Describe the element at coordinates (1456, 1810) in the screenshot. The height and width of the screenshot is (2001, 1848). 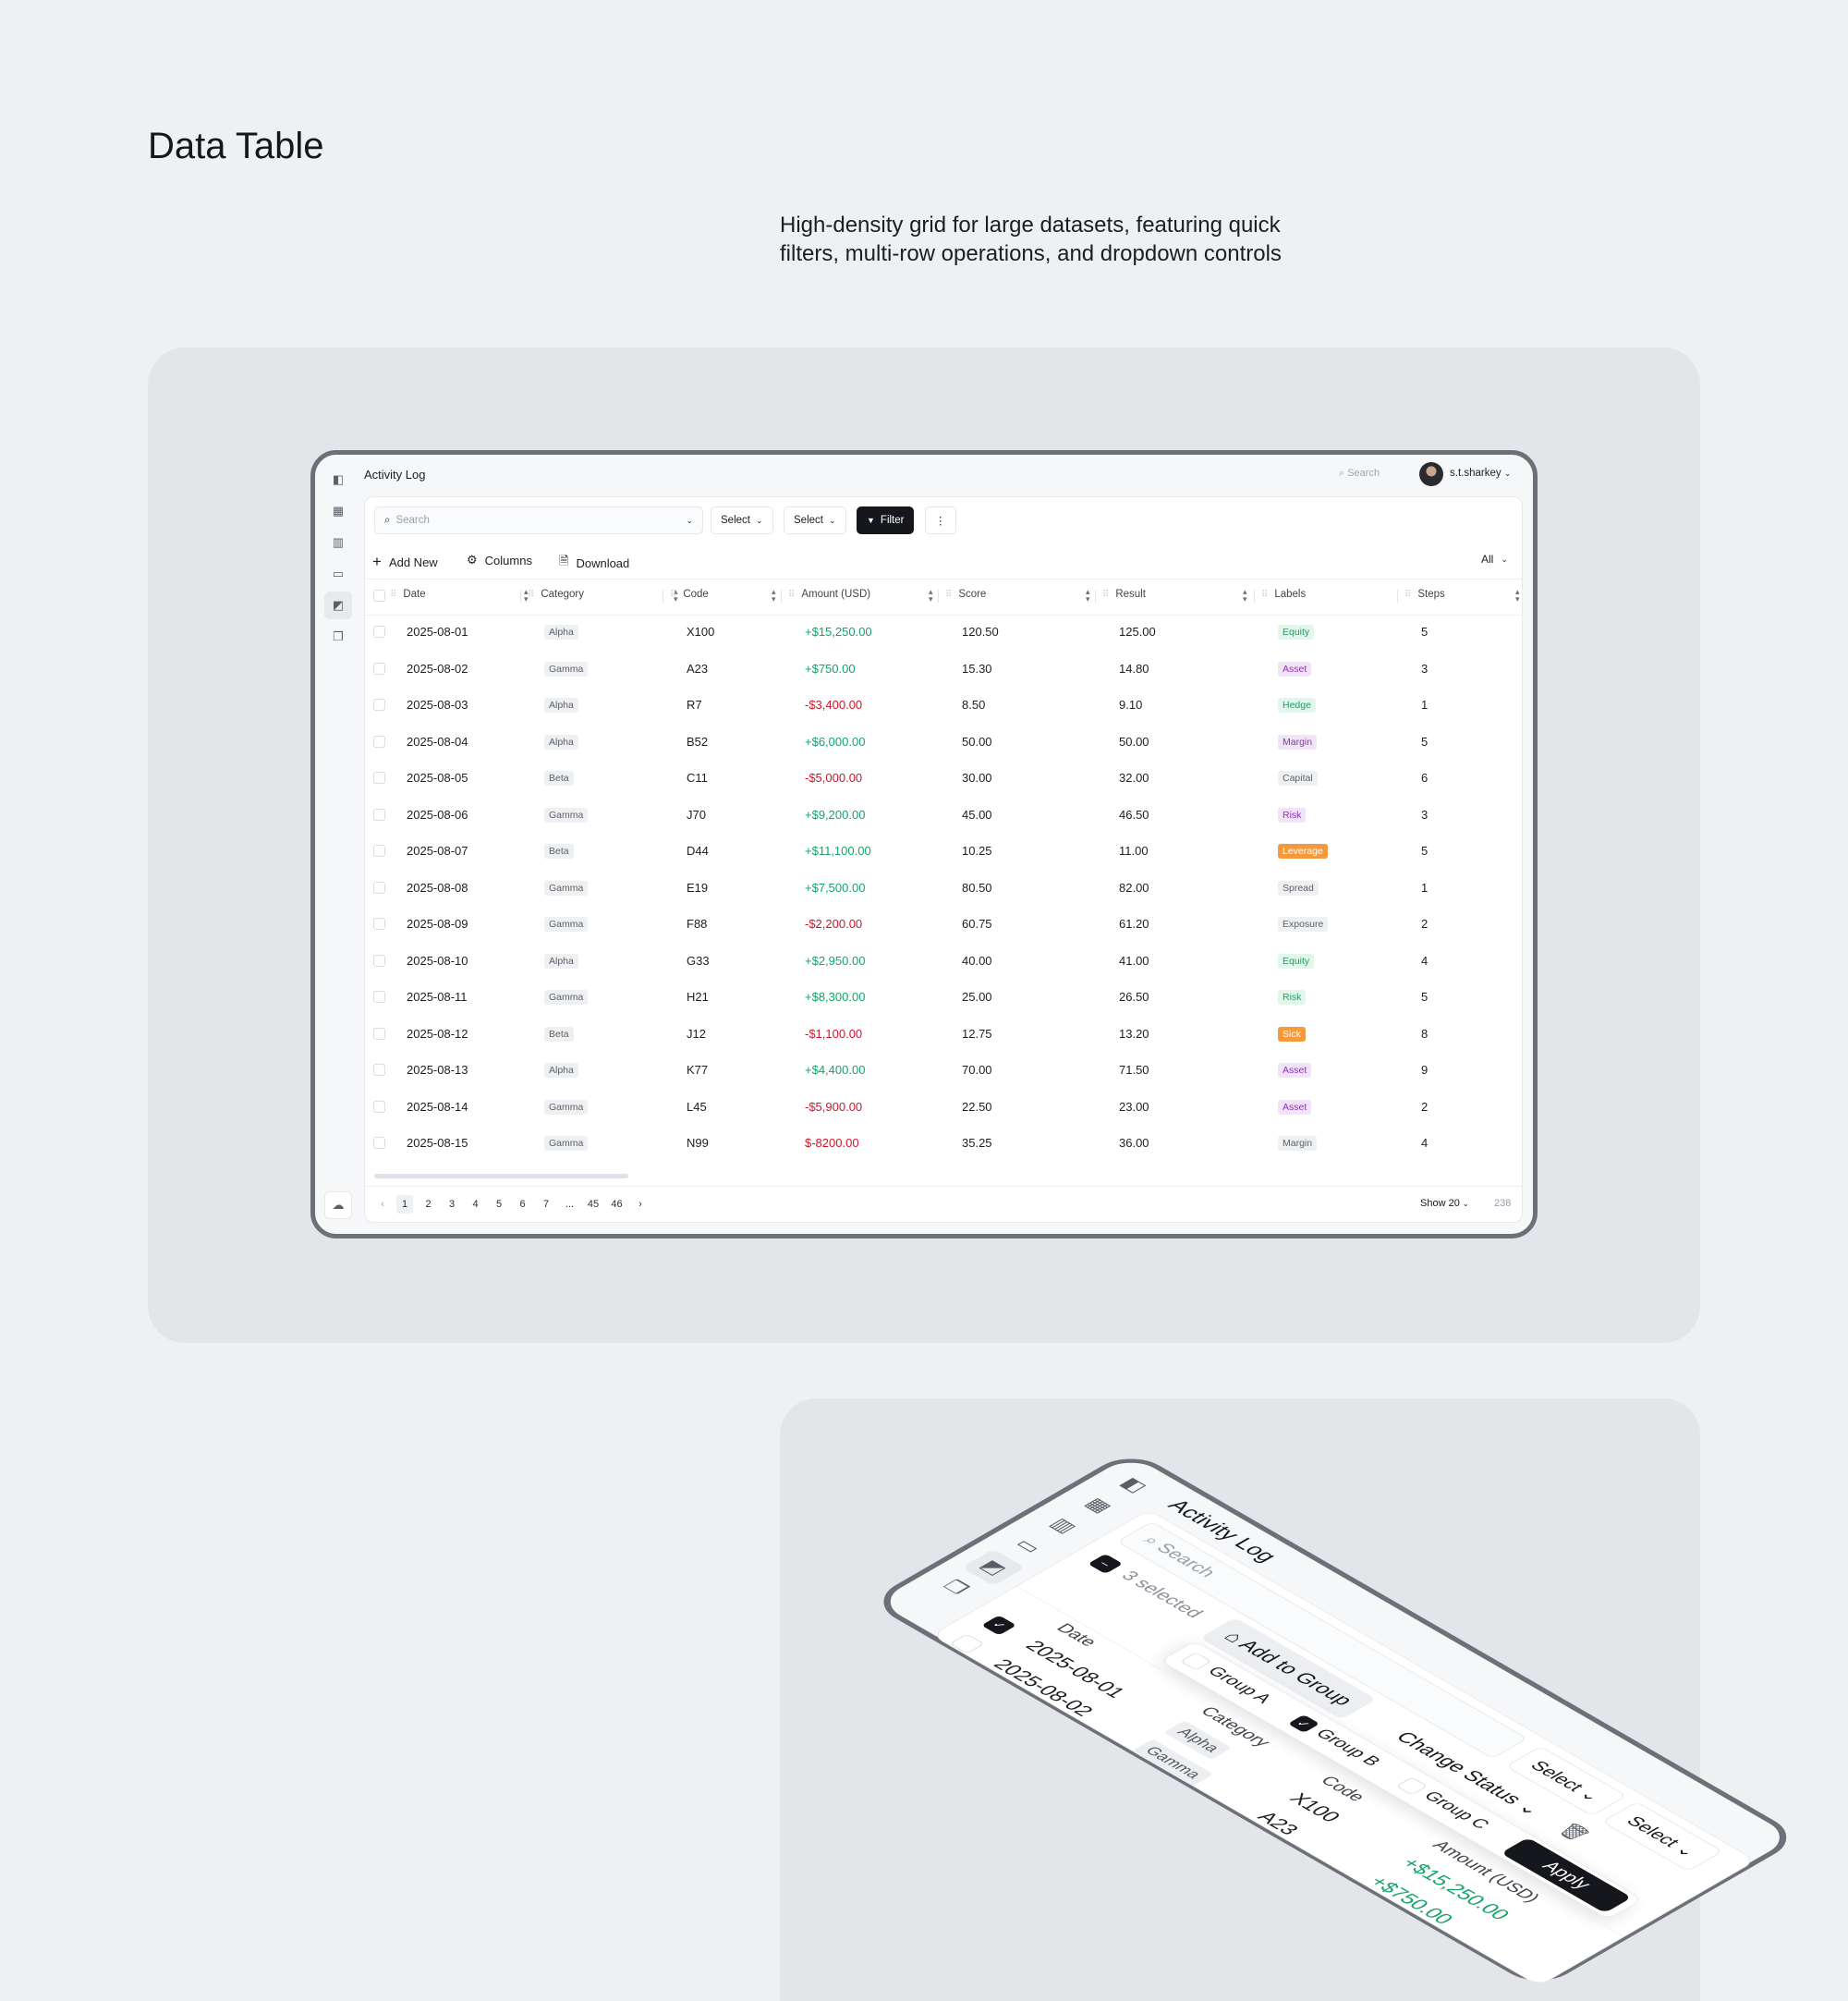
I see `group-option: Group C` at that location.